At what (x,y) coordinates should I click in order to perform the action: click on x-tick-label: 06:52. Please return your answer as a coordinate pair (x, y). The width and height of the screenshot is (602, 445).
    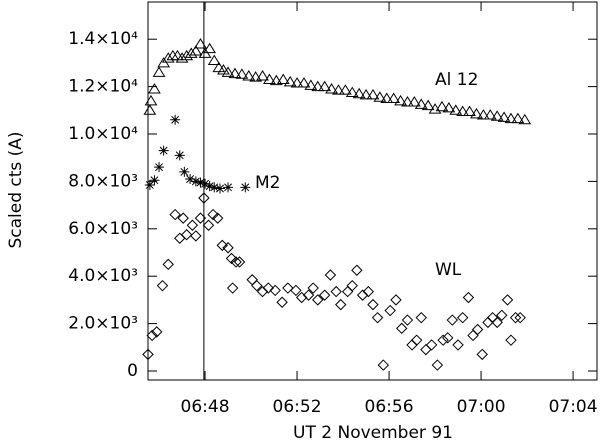
    Looking at the image, I should click on (297, 407).